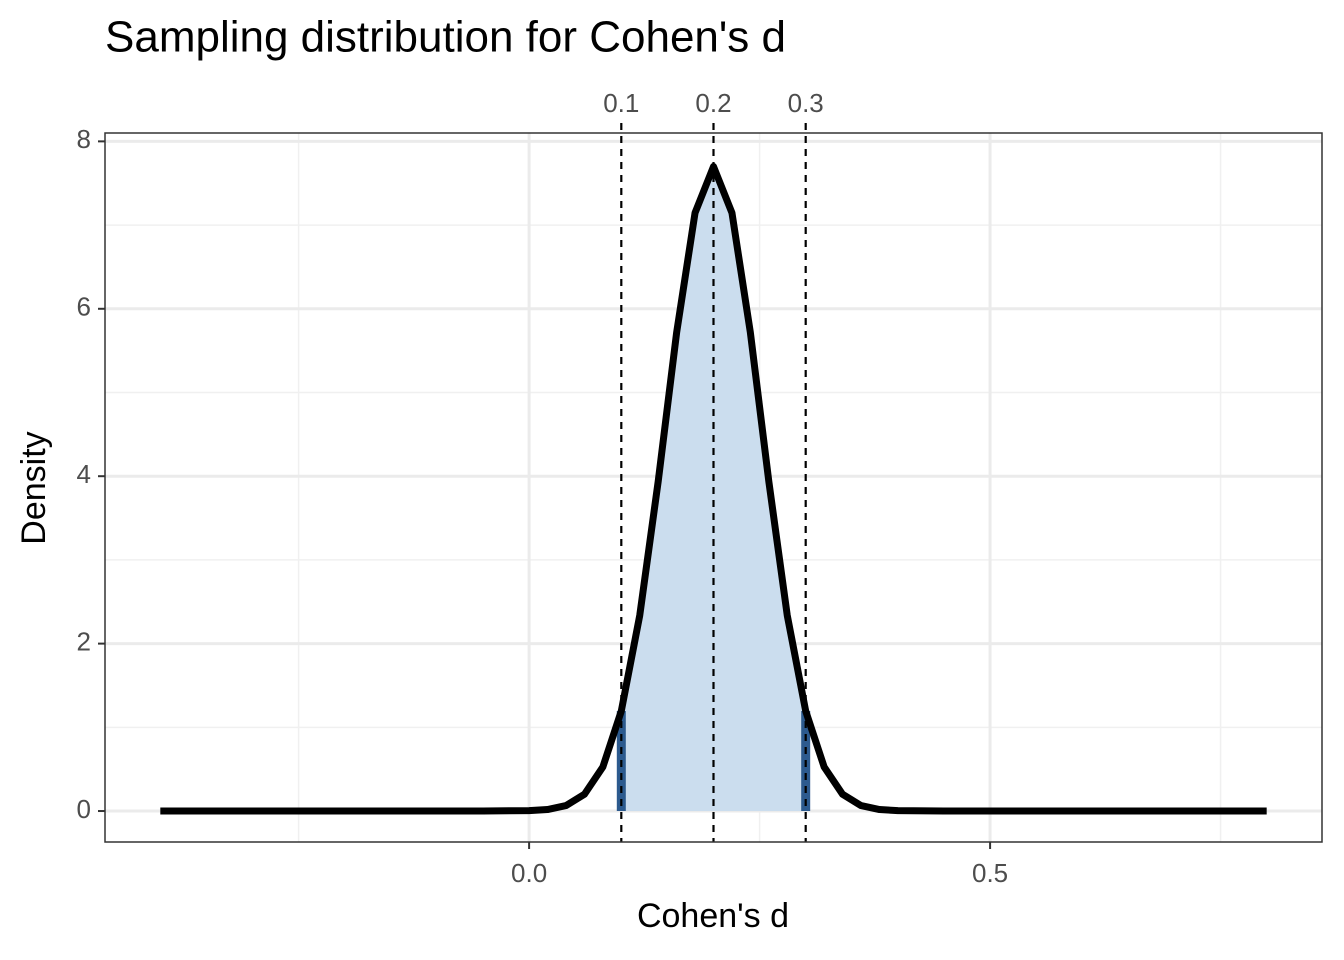 The width and height of the screenshot is (1344, 960). I want to click on chart-title: Sampling distribution for Cohen's d, so click(445, 37).